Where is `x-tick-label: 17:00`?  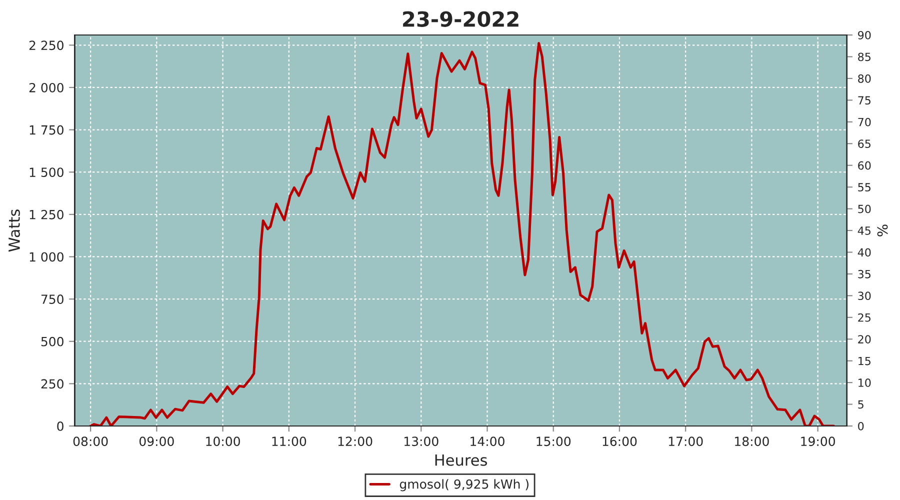 x-tick-label: 17:00 is located at coordinates (685, 441).